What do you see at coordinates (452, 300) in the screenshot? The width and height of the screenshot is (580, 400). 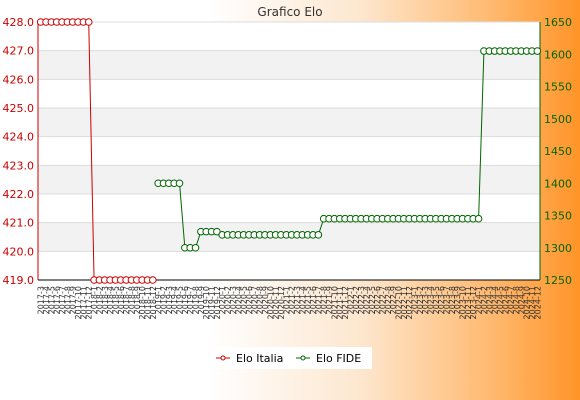 I see `x-tick-label: 2023-8` at bounding box center [452, 300].